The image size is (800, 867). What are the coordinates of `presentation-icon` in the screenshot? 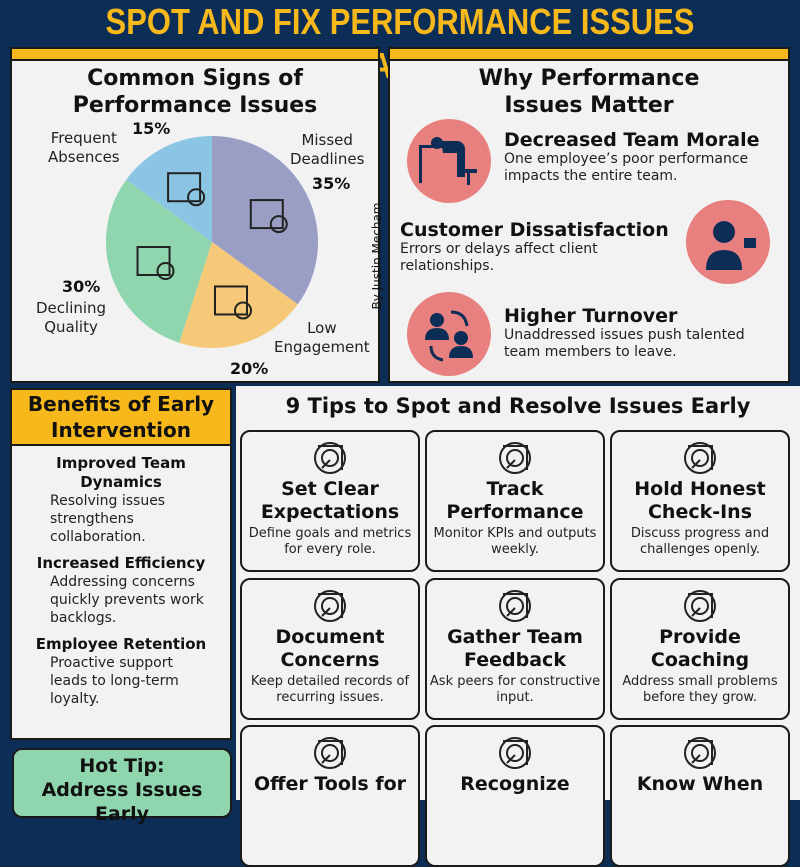 It's located at (330, 753).